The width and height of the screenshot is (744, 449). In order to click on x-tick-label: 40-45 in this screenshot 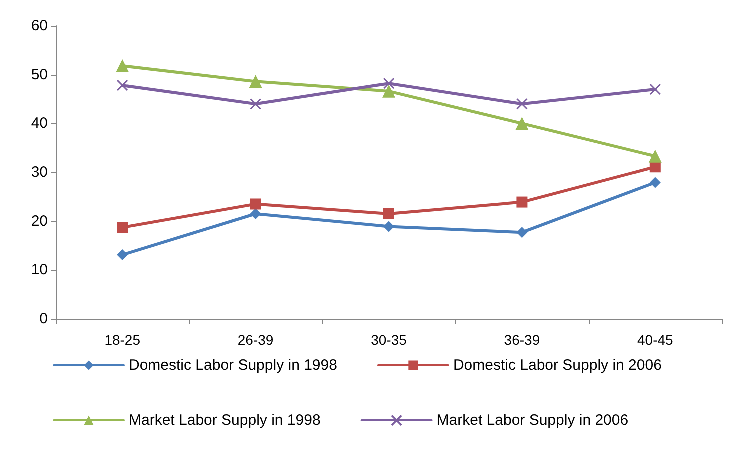, I will do `click(655, 340)`.